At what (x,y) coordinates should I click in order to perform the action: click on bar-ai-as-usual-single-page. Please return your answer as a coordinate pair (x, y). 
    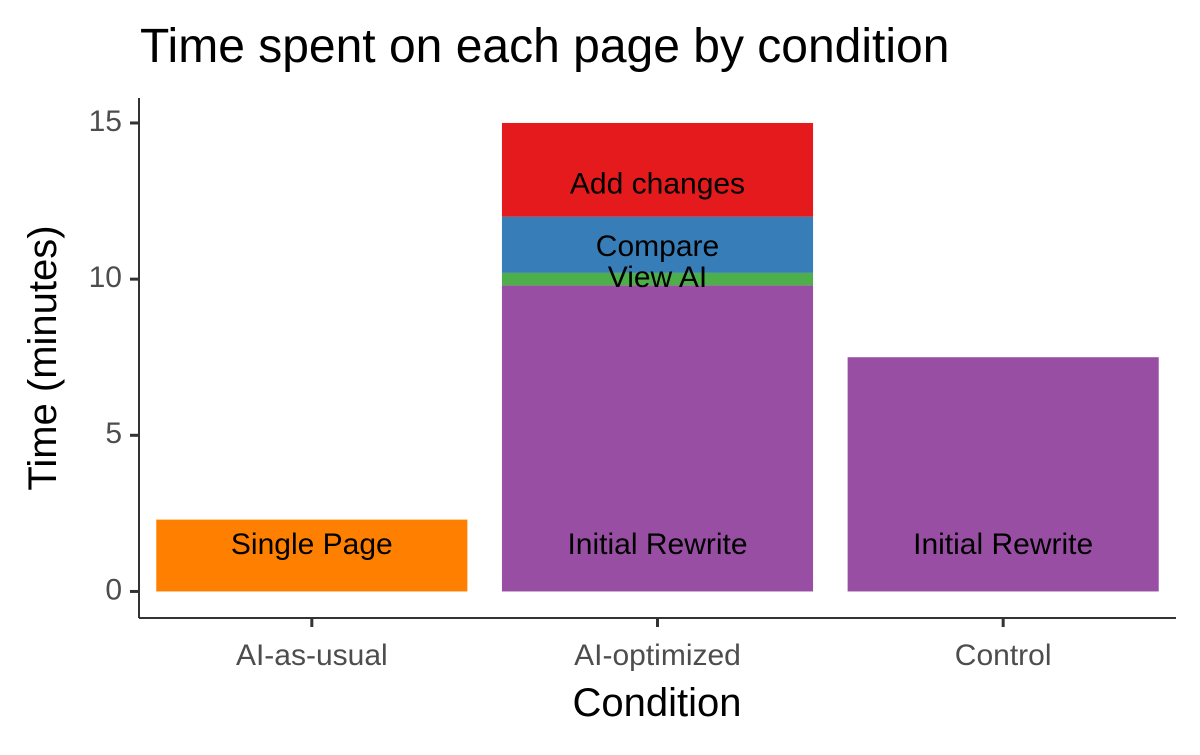
    Looking at the image, I should click on (312, 555).